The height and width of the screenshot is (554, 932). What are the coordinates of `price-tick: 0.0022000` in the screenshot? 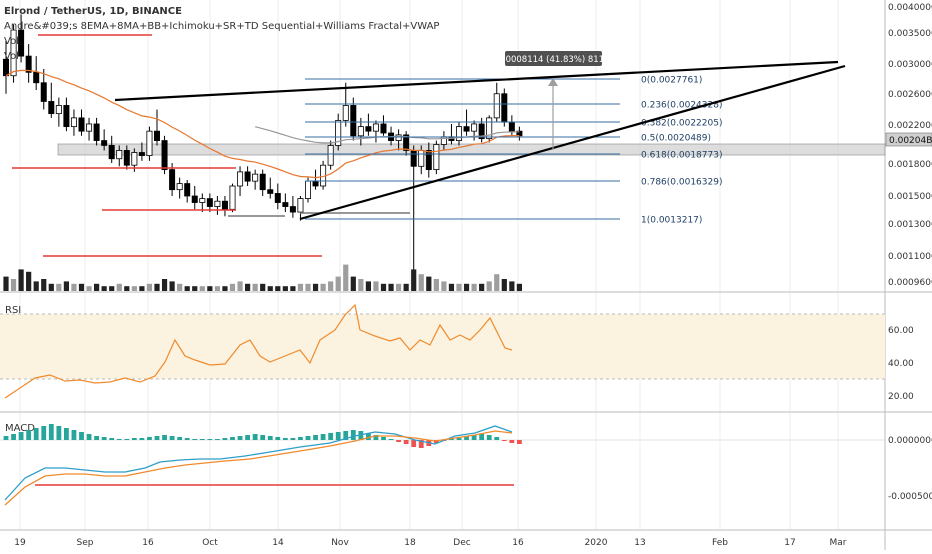 It's located at (910, 126).